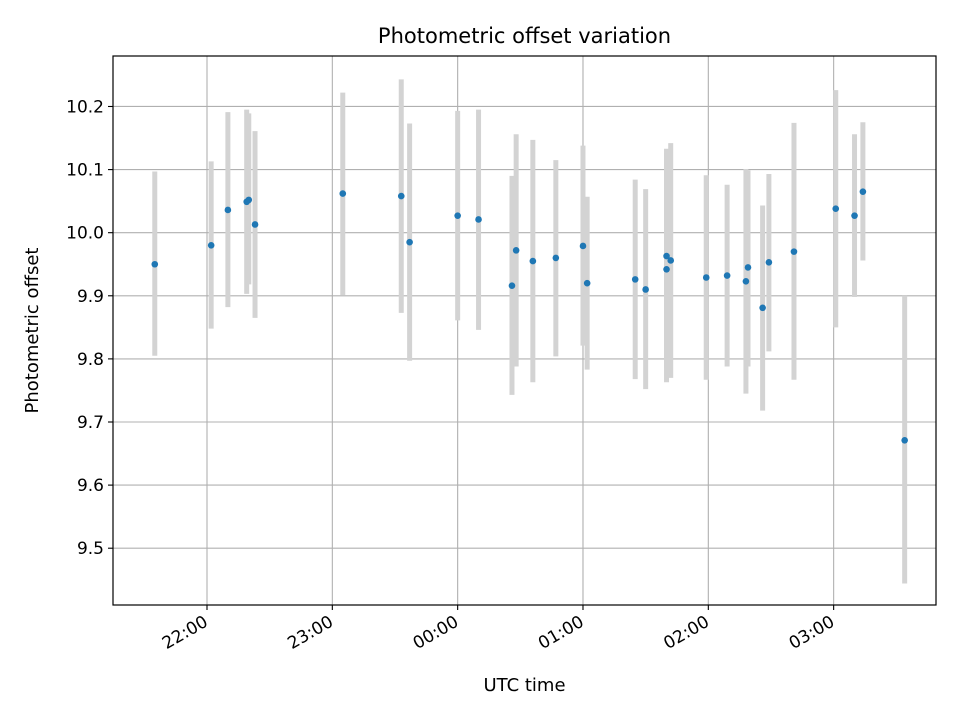 The height and width of the screenshot is (720, 960). What do you see at coordinates (32, 331) in the screenshot?
I see `y-axis-label: Photometric offset` at bounding box center [32, 331].